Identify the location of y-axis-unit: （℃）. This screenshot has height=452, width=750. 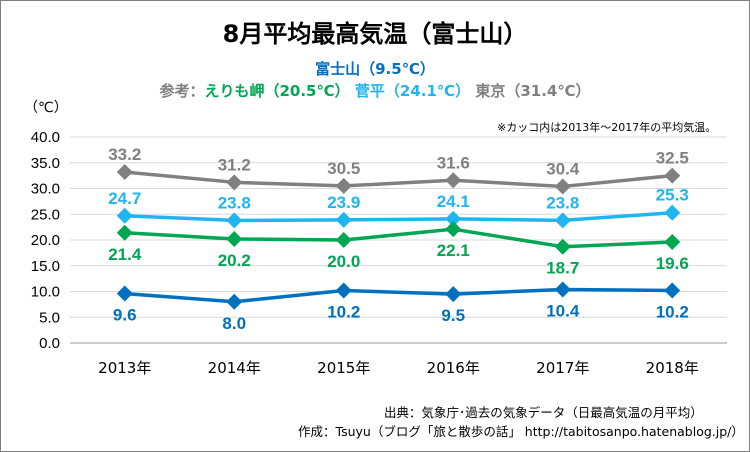
(46, 108).